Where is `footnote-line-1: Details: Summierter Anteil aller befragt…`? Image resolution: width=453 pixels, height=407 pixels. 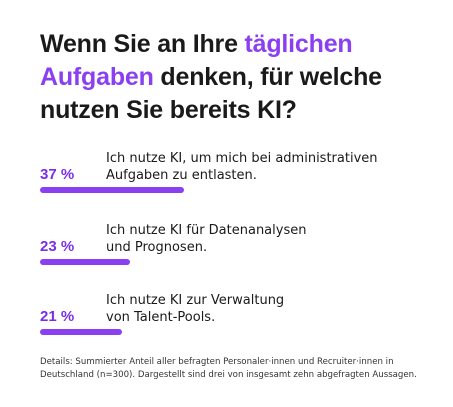
footnote-line-1: Details: Summierter Anteil aller befragt… is located at coordinates (217, 362).